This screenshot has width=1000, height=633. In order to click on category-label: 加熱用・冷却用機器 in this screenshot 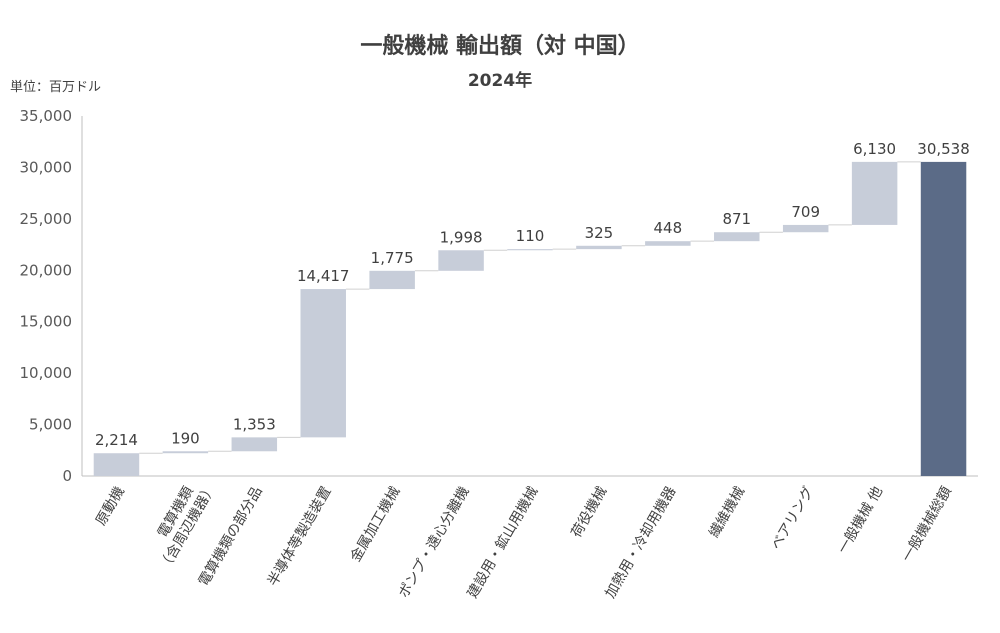, I will do `click(640, 542)`.